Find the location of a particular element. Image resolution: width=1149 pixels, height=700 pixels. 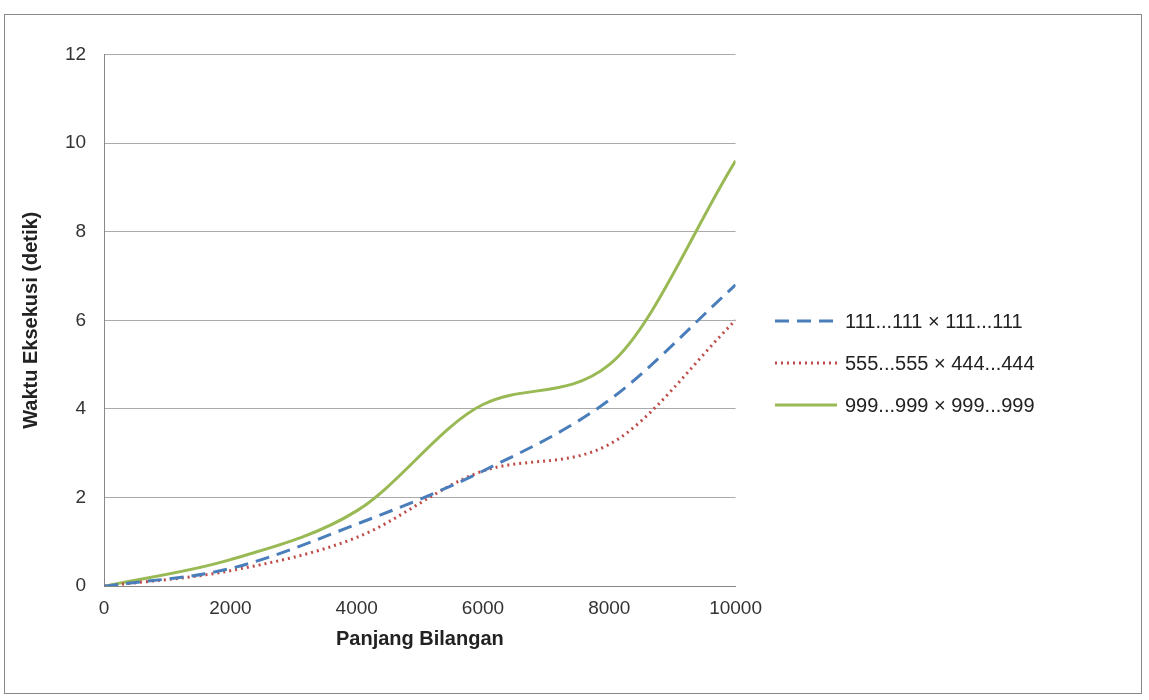

legend-label: 999...999 × 999...999 is located at coordinates (940, 405).